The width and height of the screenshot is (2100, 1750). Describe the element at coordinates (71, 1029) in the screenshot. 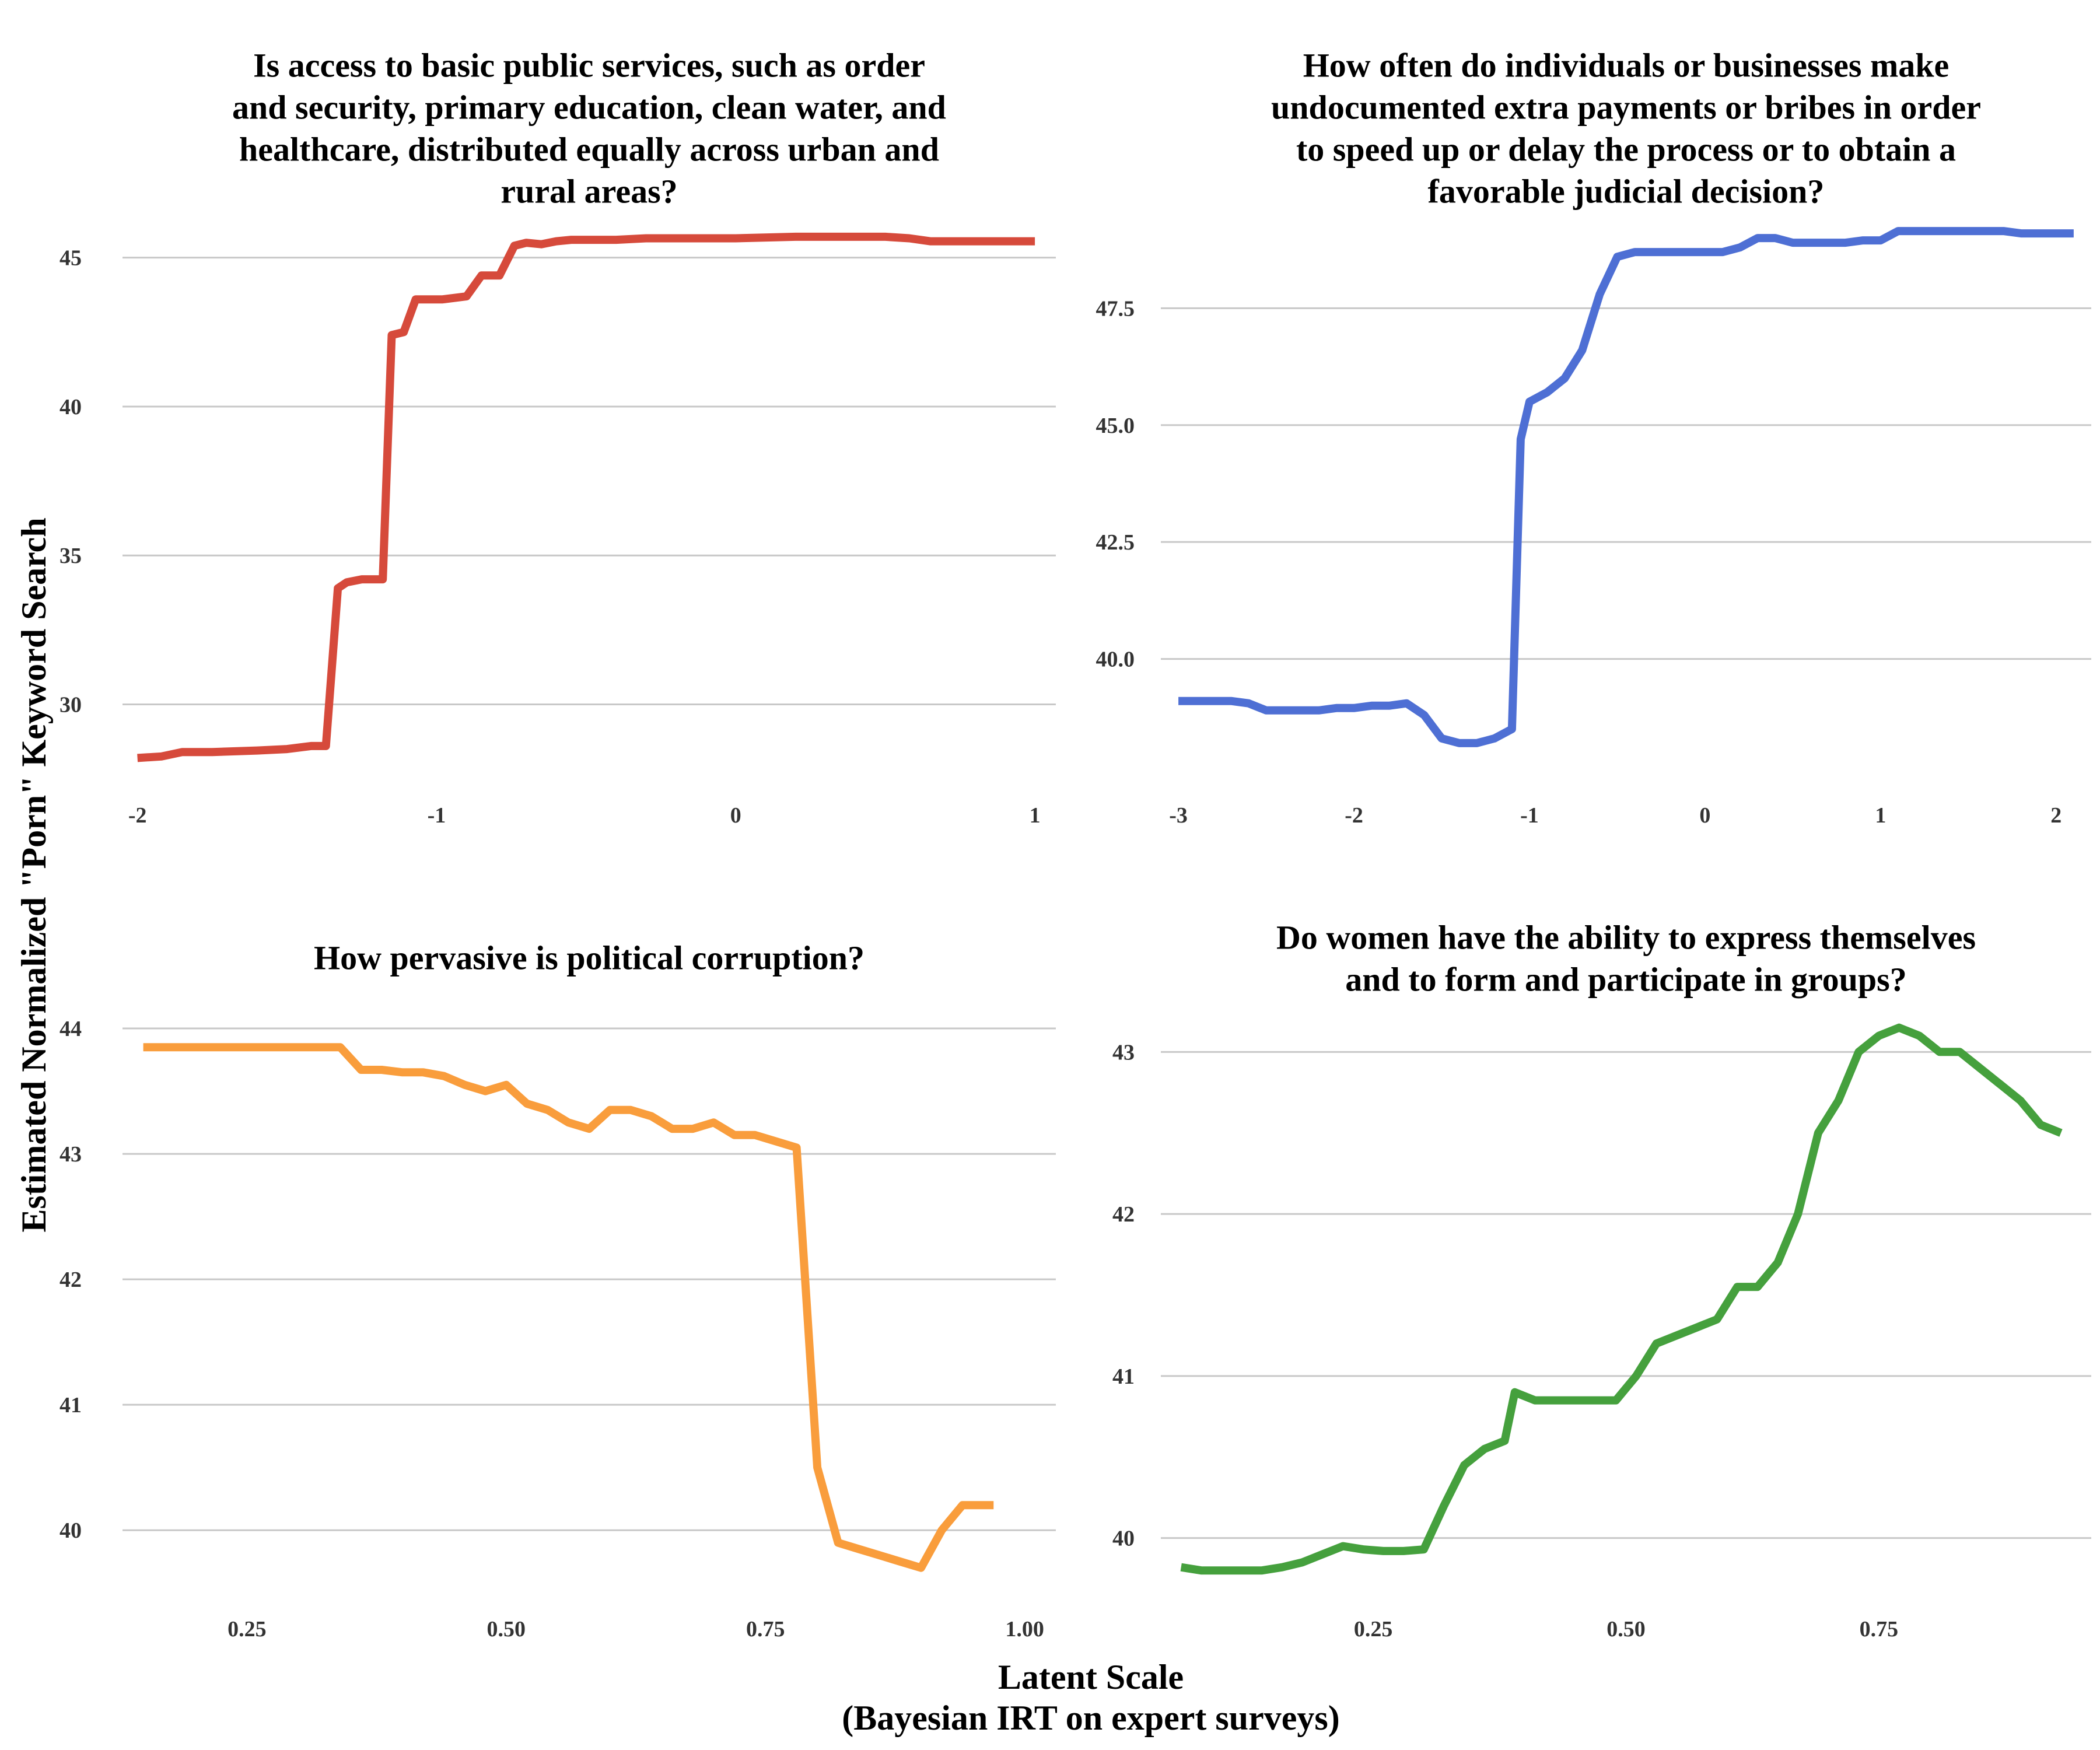

I see `y-tick-label: 44` at that location.